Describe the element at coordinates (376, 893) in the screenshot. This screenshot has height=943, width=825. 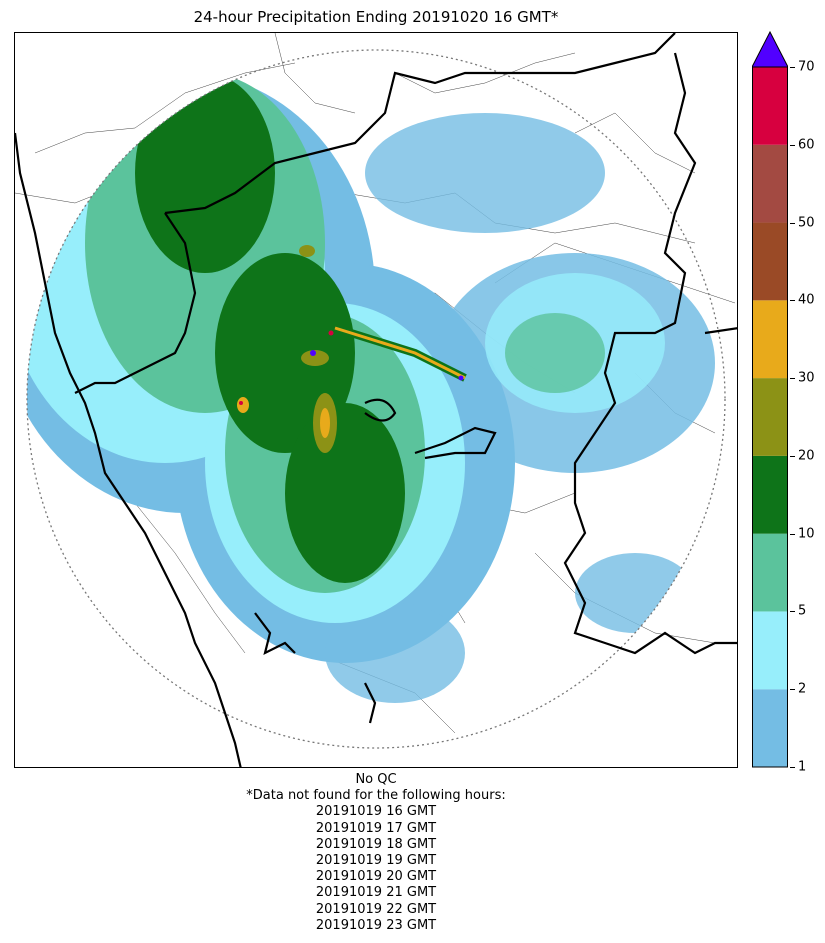
I see `missing-hour: 20191019 21 GMT` at that location.